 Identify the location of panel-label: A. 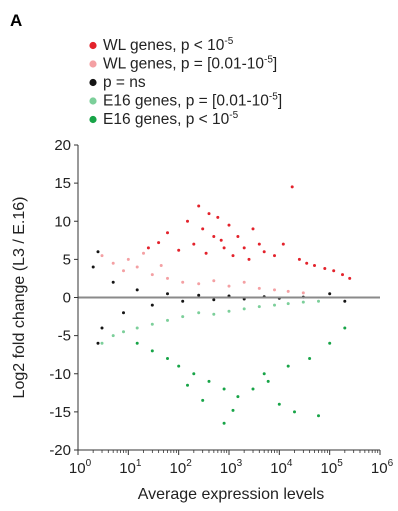
(16, 20).